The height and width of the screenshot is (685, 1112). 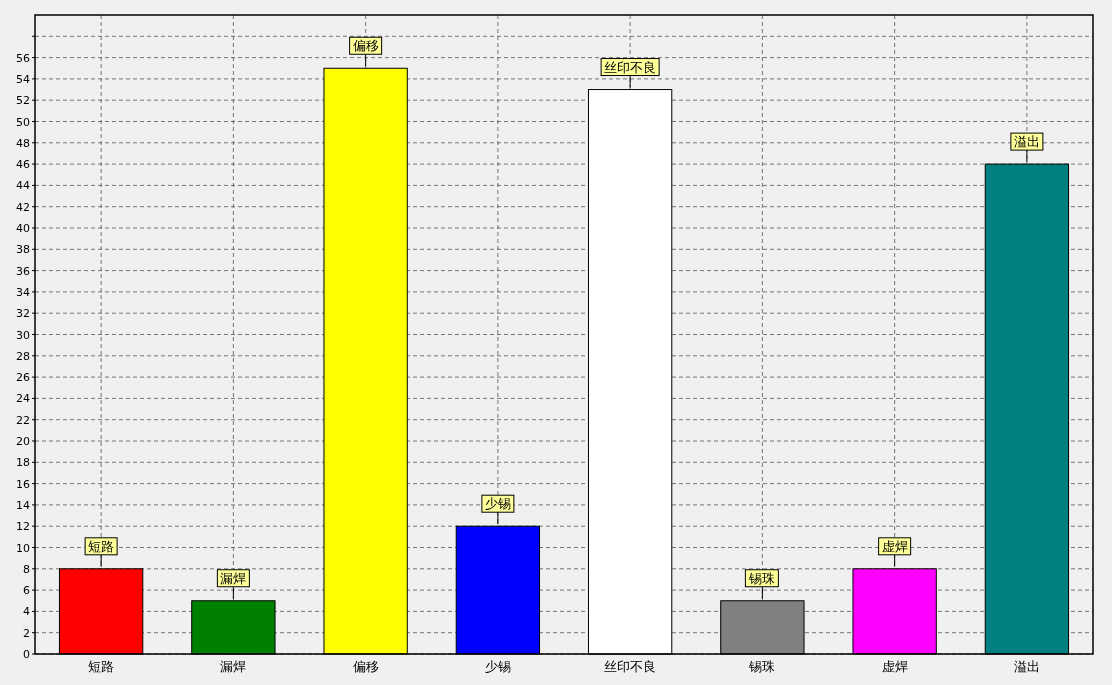 What do you see at coordinates (23, 186) in the screenshot?
I see `y-tick-label: 44` at bounding box center [23, 186].